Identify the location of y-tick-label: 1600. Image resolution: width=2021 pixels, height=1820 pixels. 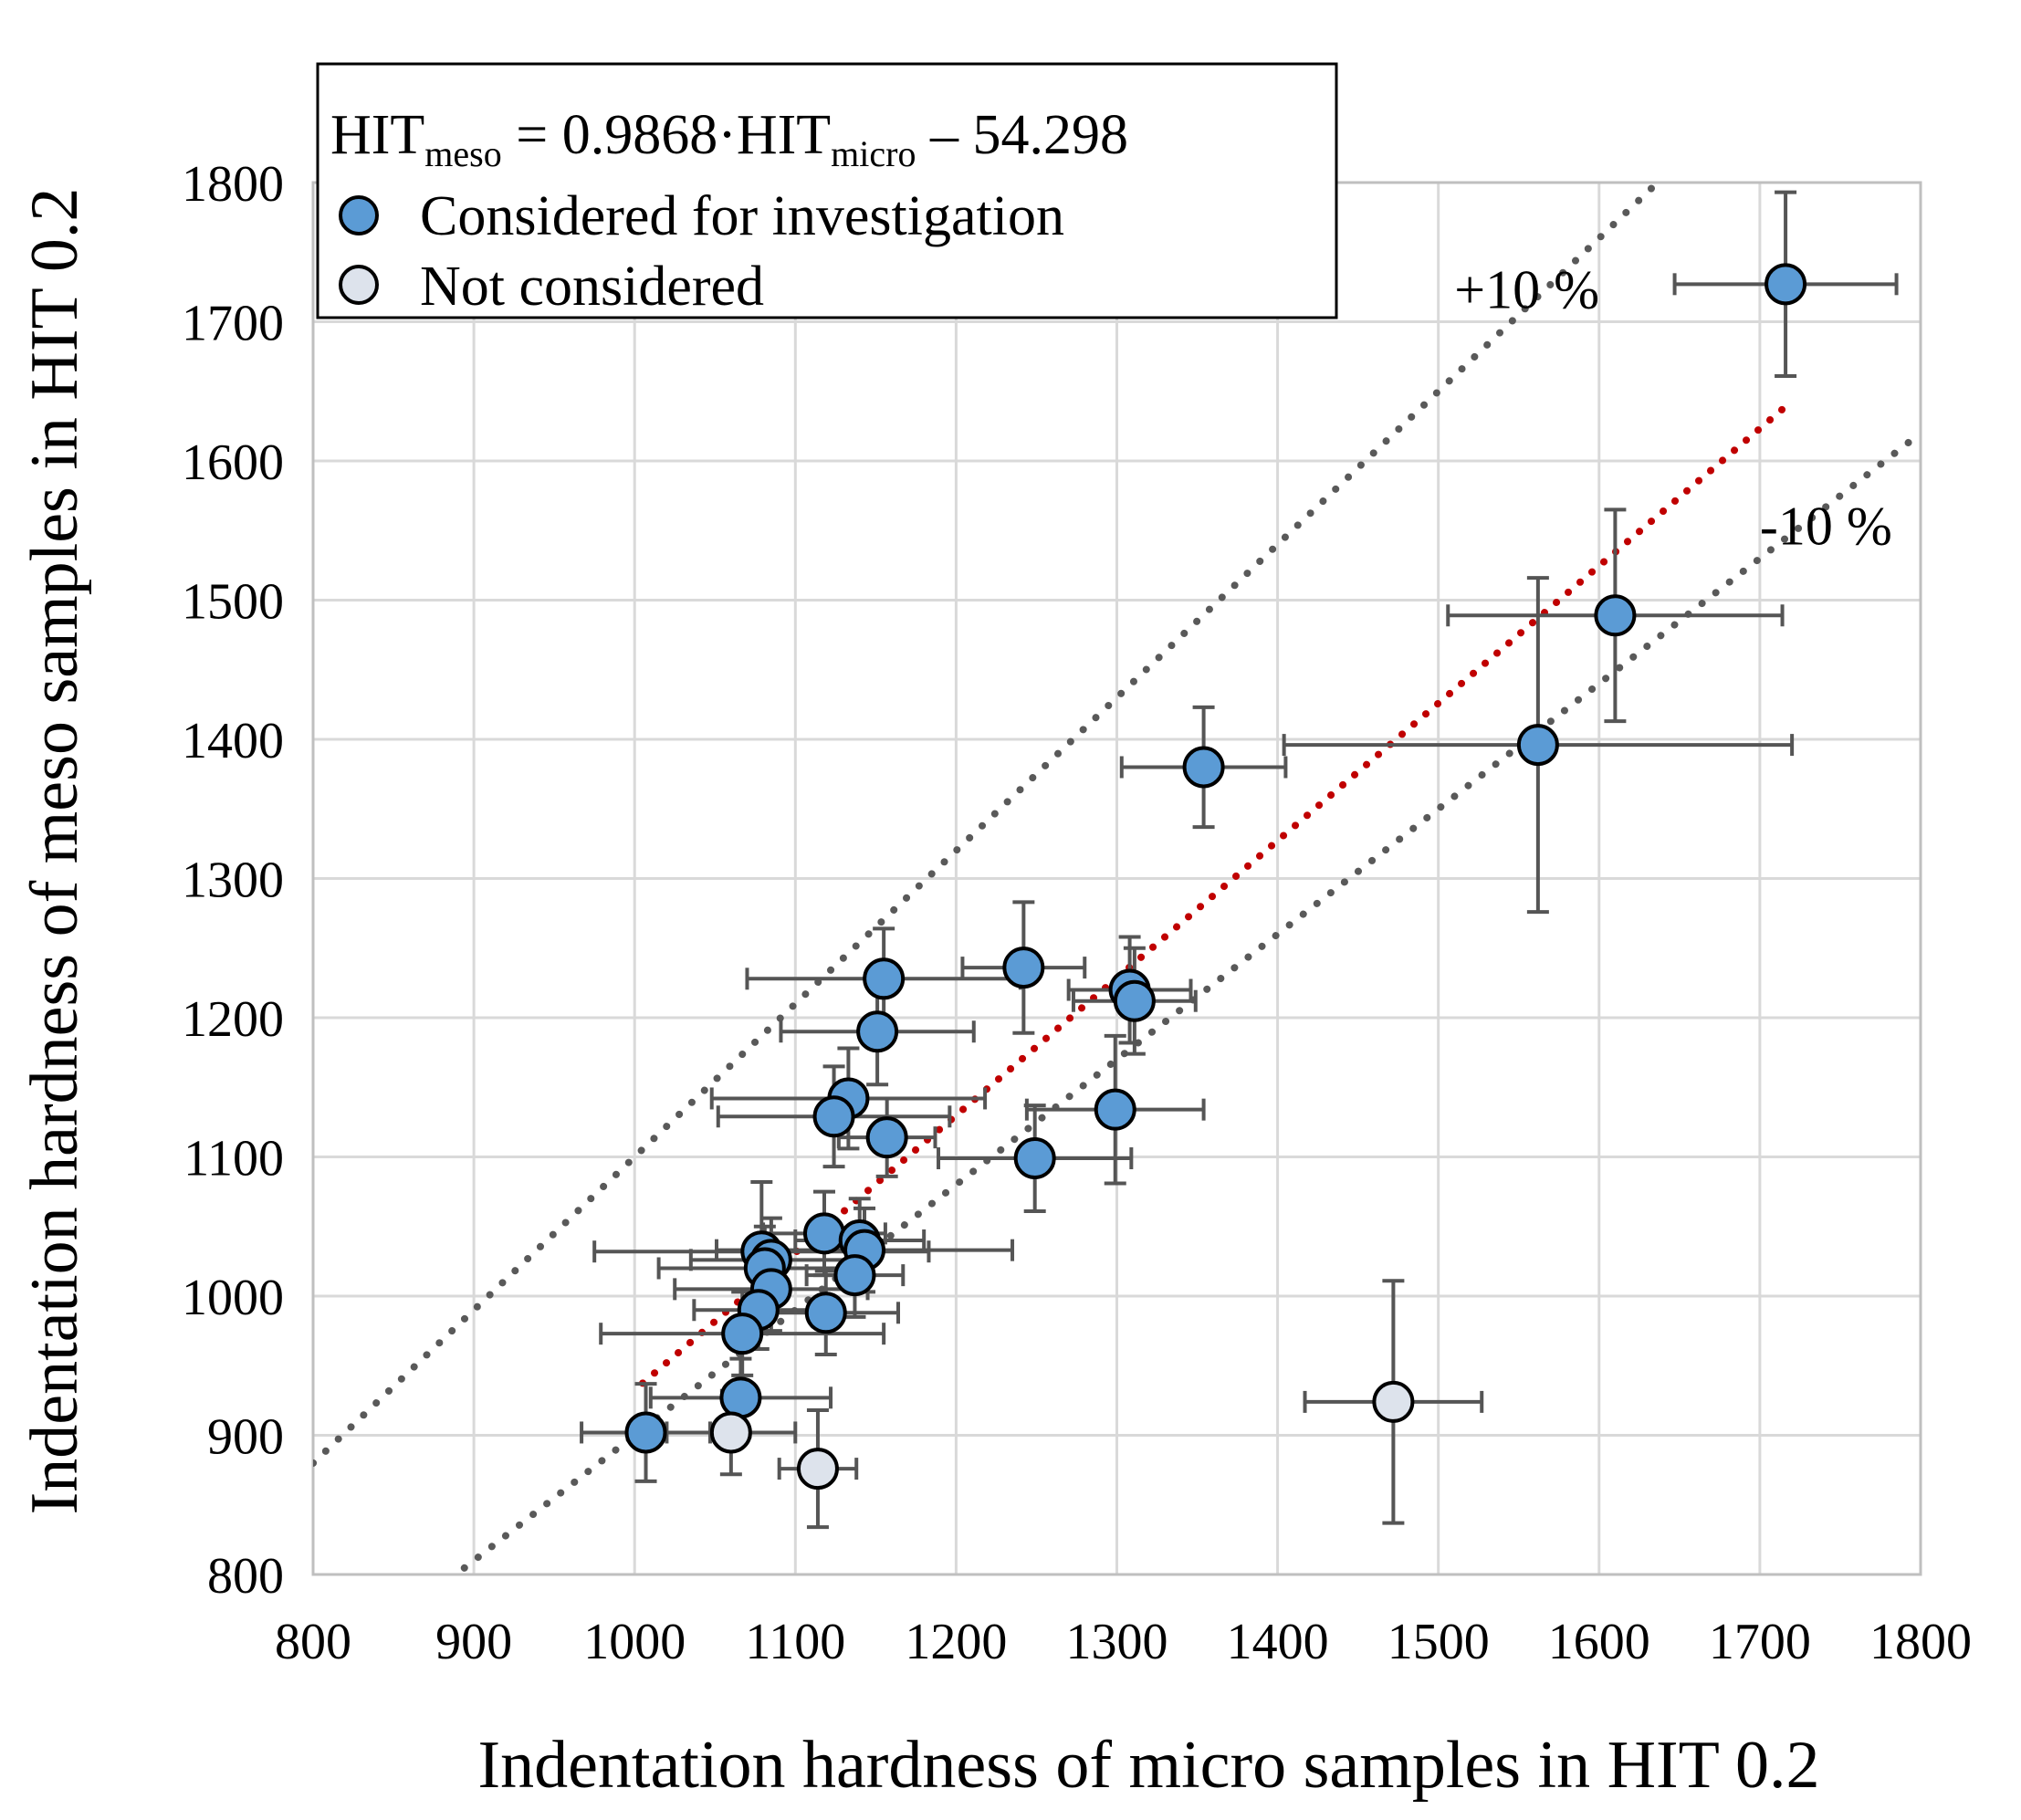
(233, 462).